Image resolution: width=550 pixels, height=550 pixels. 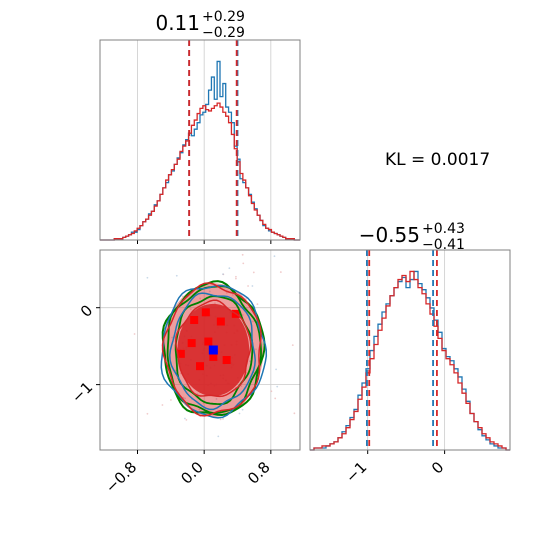 What do you see at coordinates (389, 235) in the screenshot?
I see `right-panel-title-main: −0.55` at bounding box center [389, 235].